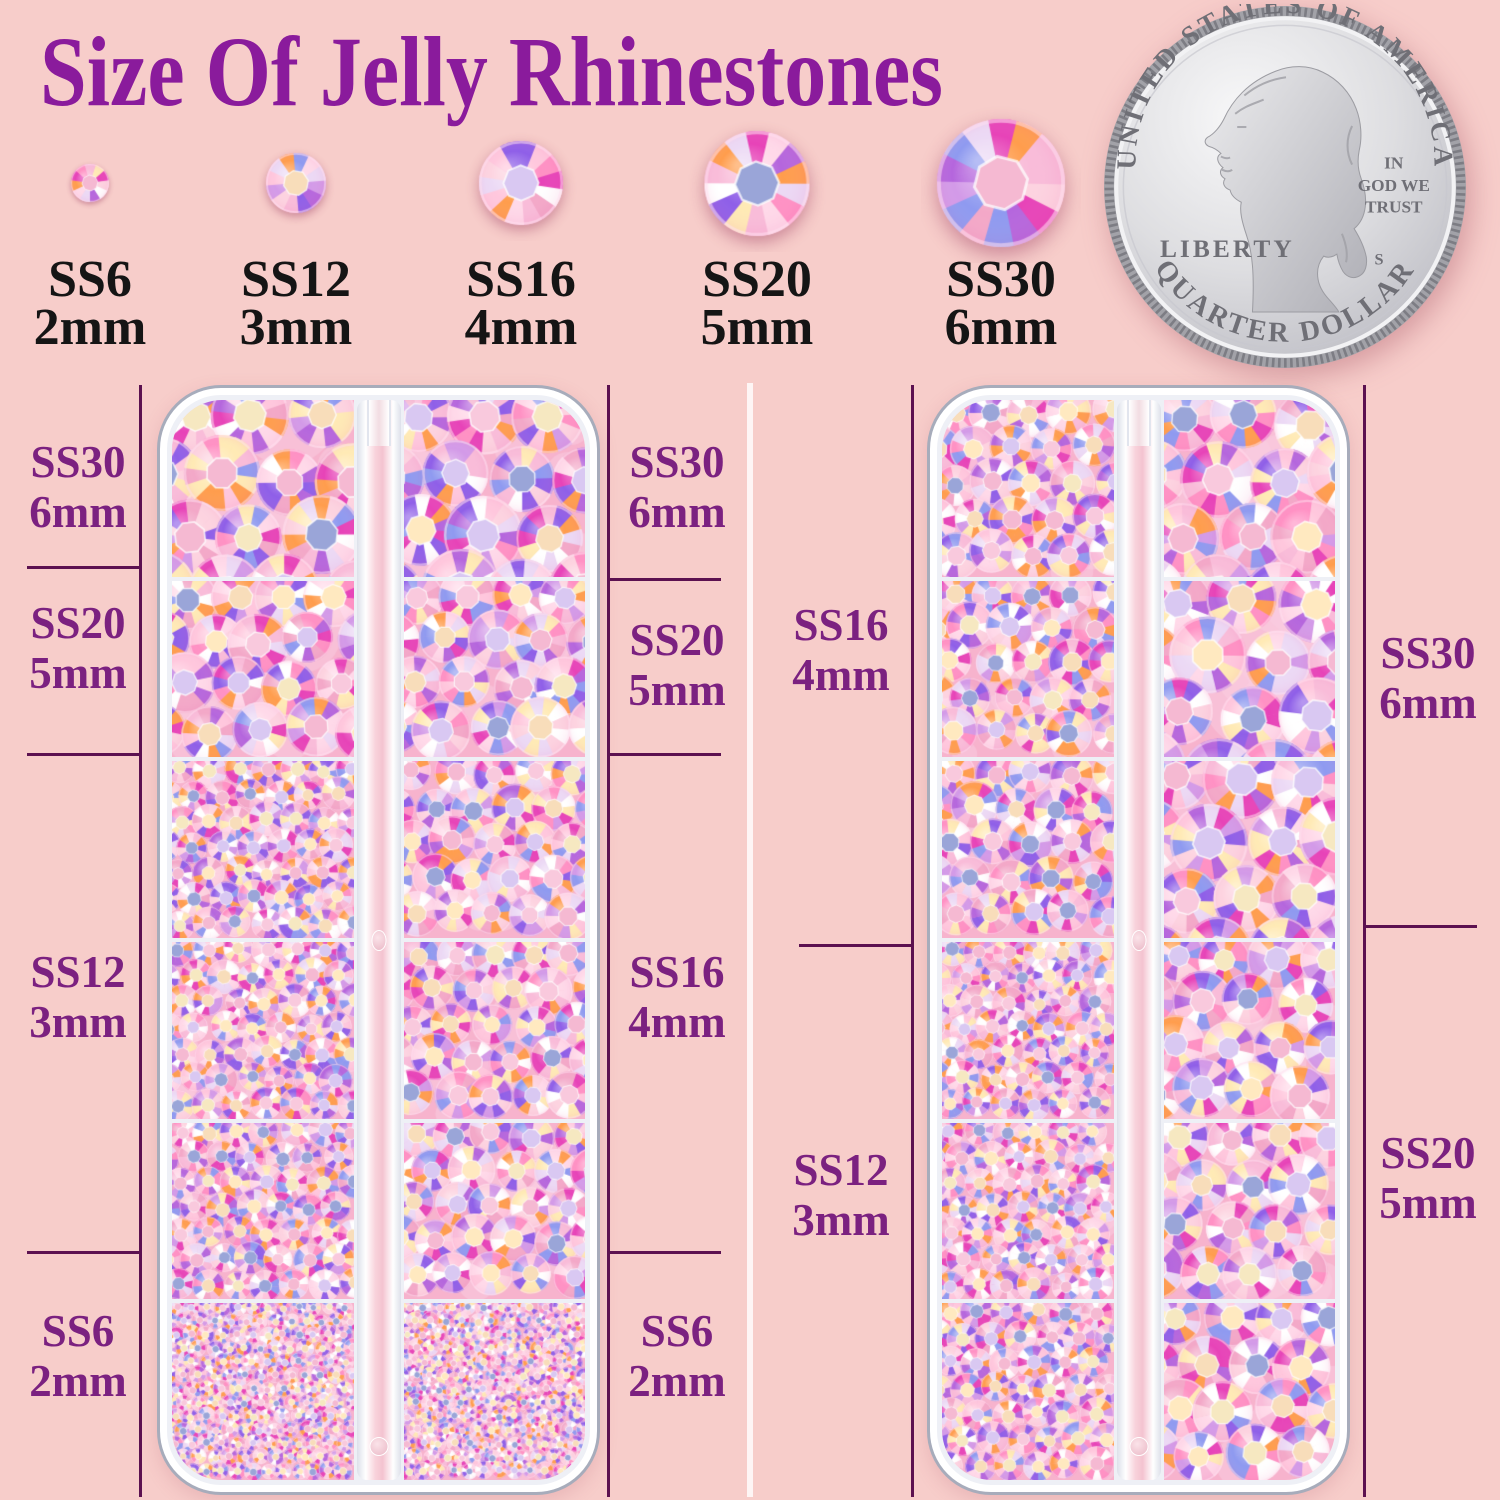  I want to click on label-leftbox-left-ss12: SS12 3mm, so click(78, 997).